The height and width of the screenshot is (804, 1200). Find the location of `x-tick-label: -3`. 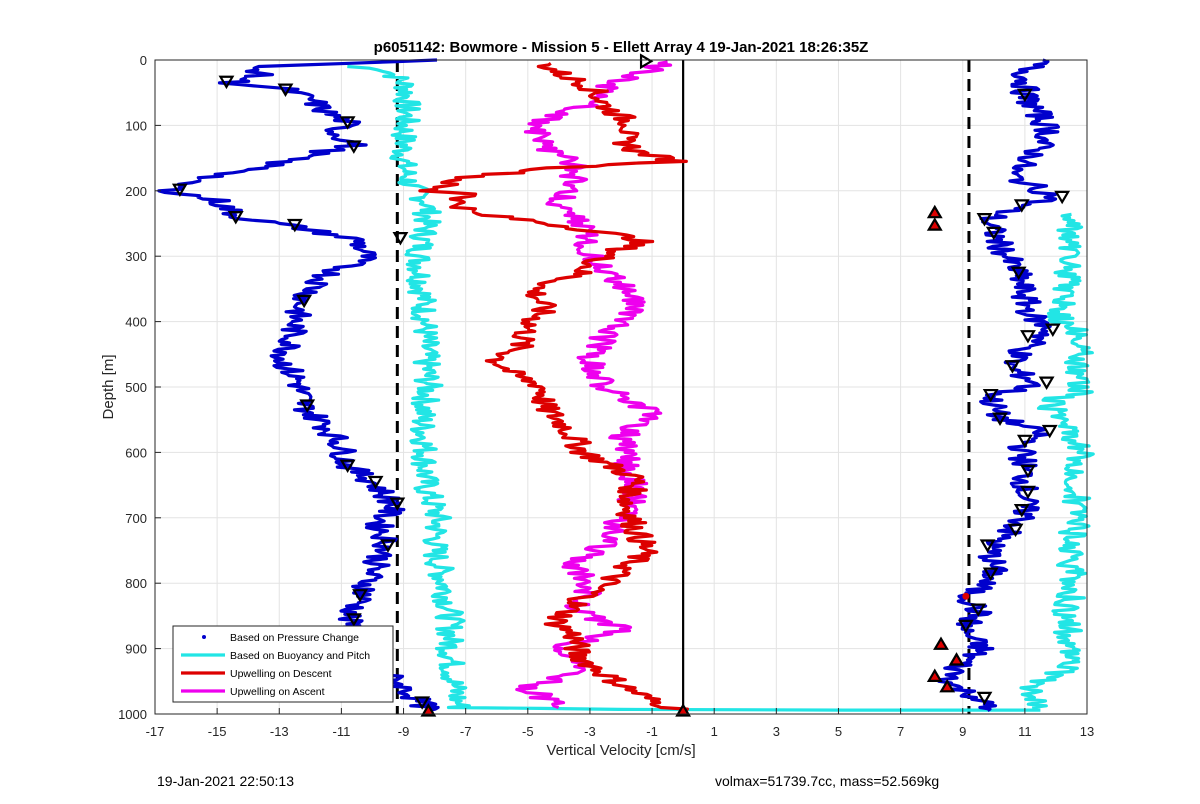

x-tick-label: -3 is located at coordinates (590, 731).